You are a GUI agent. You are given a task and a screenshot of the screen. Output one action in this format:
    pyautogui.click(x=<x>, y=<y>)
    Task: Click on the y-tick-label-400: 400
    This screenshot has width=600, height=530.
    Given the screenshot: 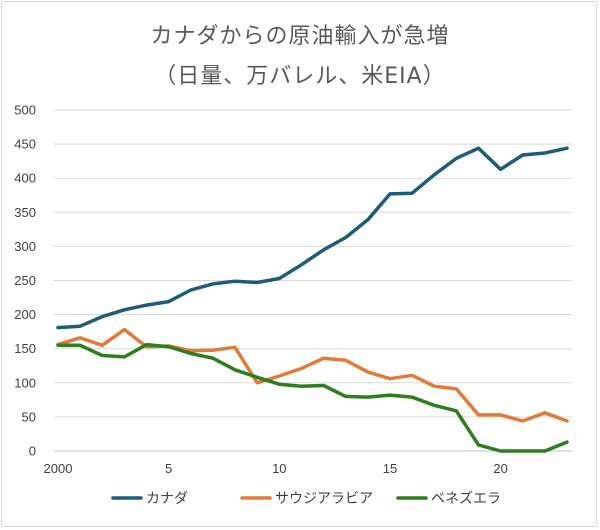 What is the action you would take?
    pyautogui.click(x=25, y=178)
    